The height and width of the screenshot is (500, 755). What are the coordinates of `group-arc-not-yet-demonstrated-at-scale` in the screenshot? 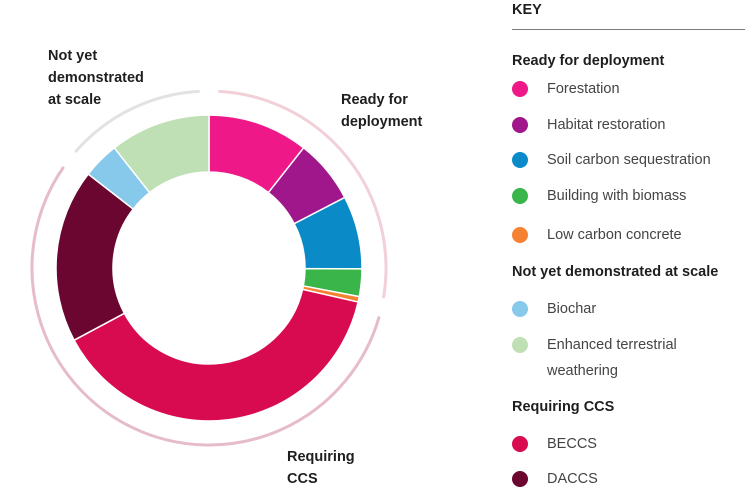 It's located at (137, 121).